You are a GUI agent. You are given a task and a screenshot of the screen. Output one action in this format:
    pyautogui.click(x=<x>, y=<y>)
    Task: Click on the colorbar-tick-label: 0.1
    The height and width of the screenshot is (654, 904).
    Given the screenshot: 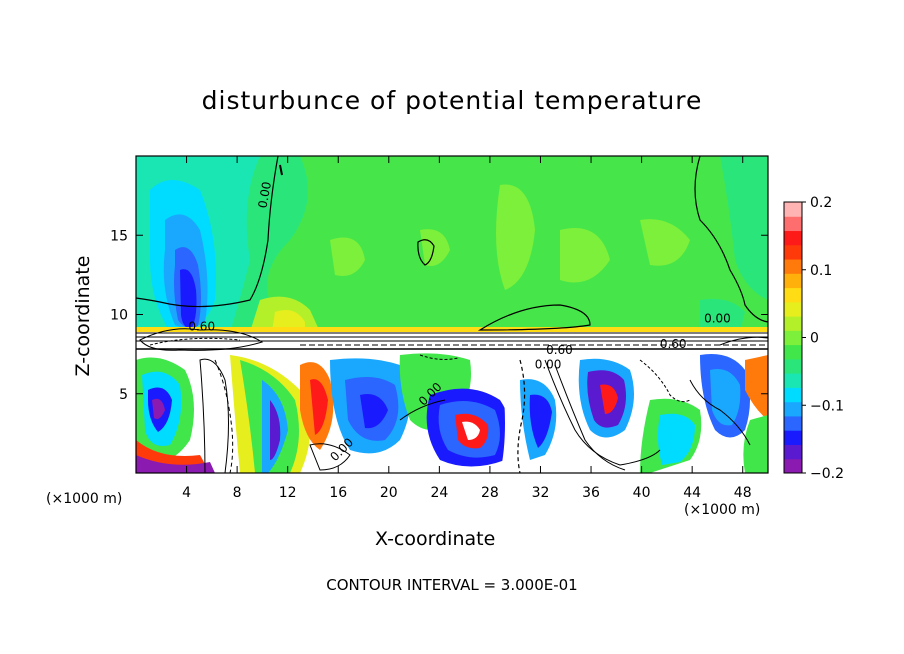 What is the action you would take?
    pyautogui.click(x=821, y=271)
    